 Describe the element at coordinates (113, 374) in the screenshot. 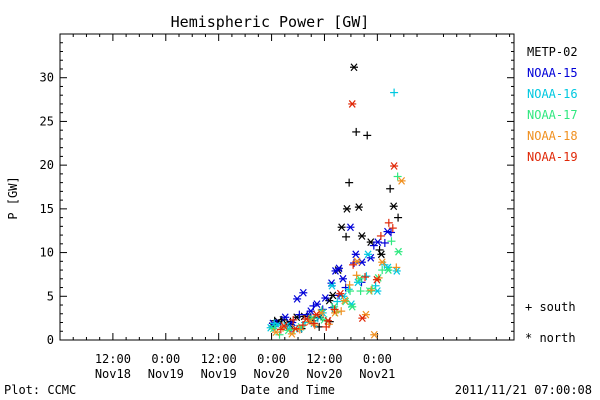

I see `x-tick-date-label: Nov18` at that location.